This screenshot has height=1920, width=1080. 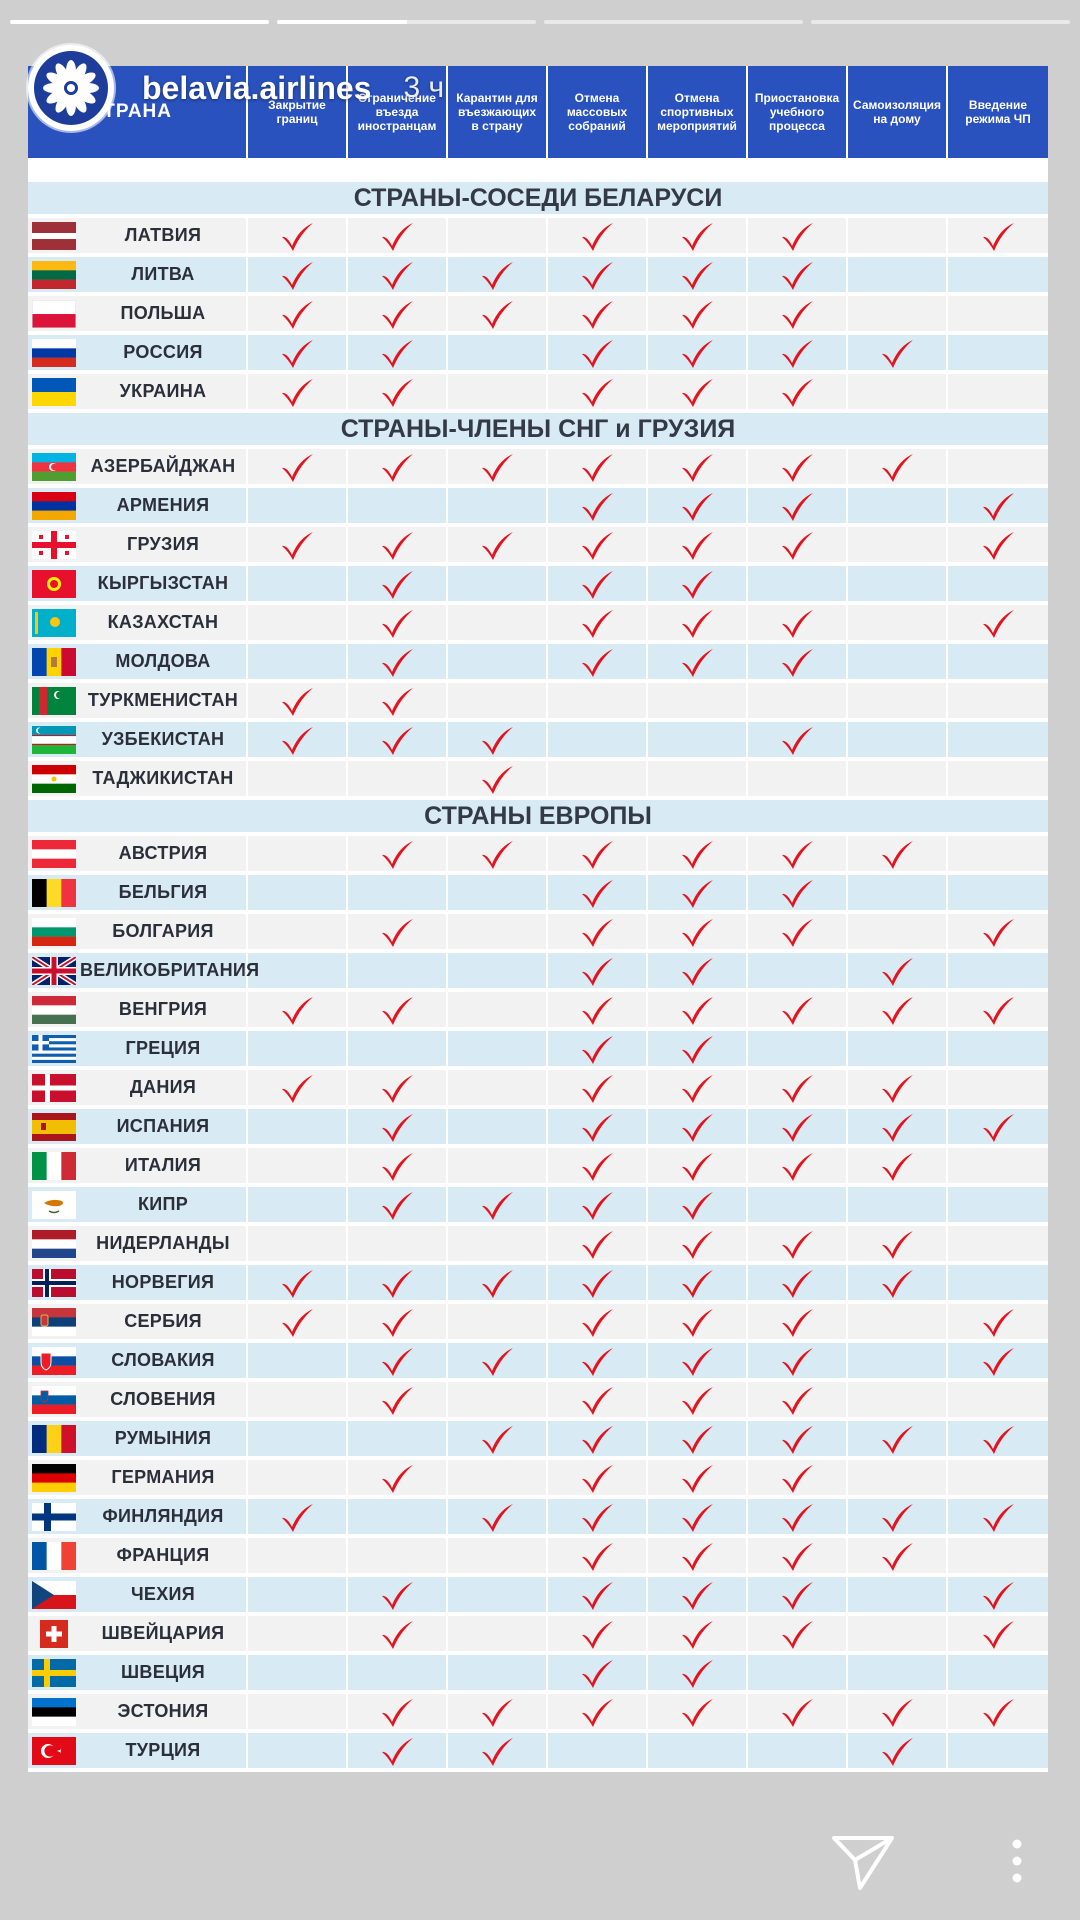 What do you see at coordinates (163, 778) in the screenshot?
I see `country-name: ТАДЖИКИСТАН` at bounding box center [163, 778].